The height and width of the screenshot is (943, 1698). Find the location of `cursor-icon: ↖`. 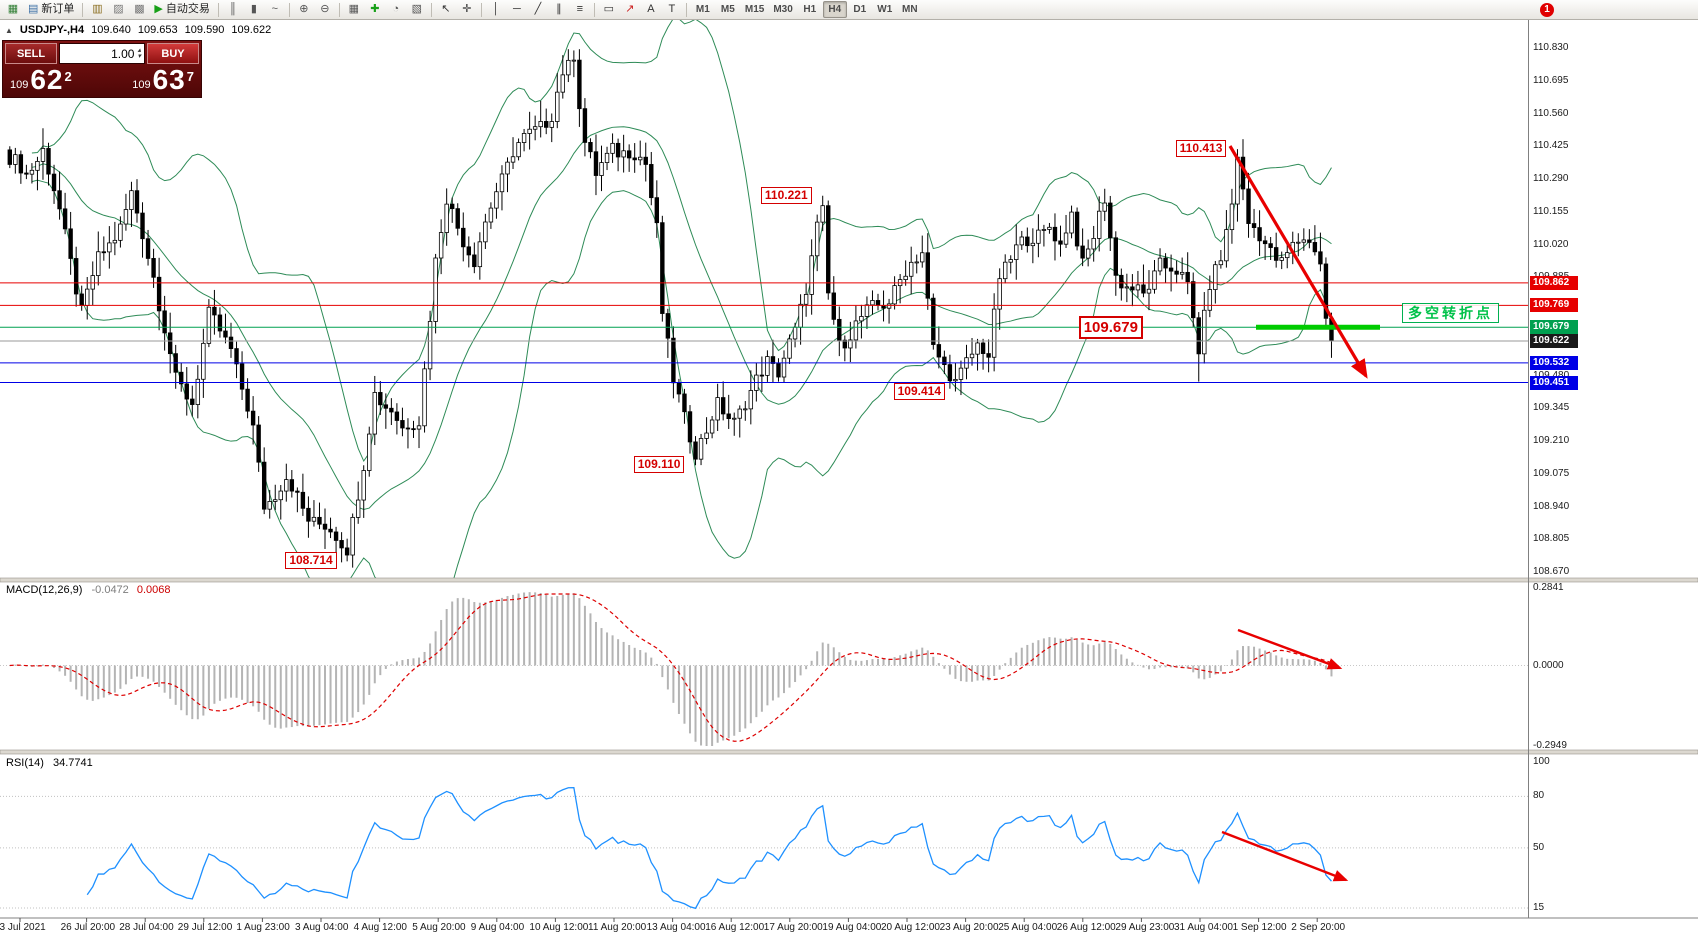

cursor-icon: ↖ is located at coordinates (446, 9).